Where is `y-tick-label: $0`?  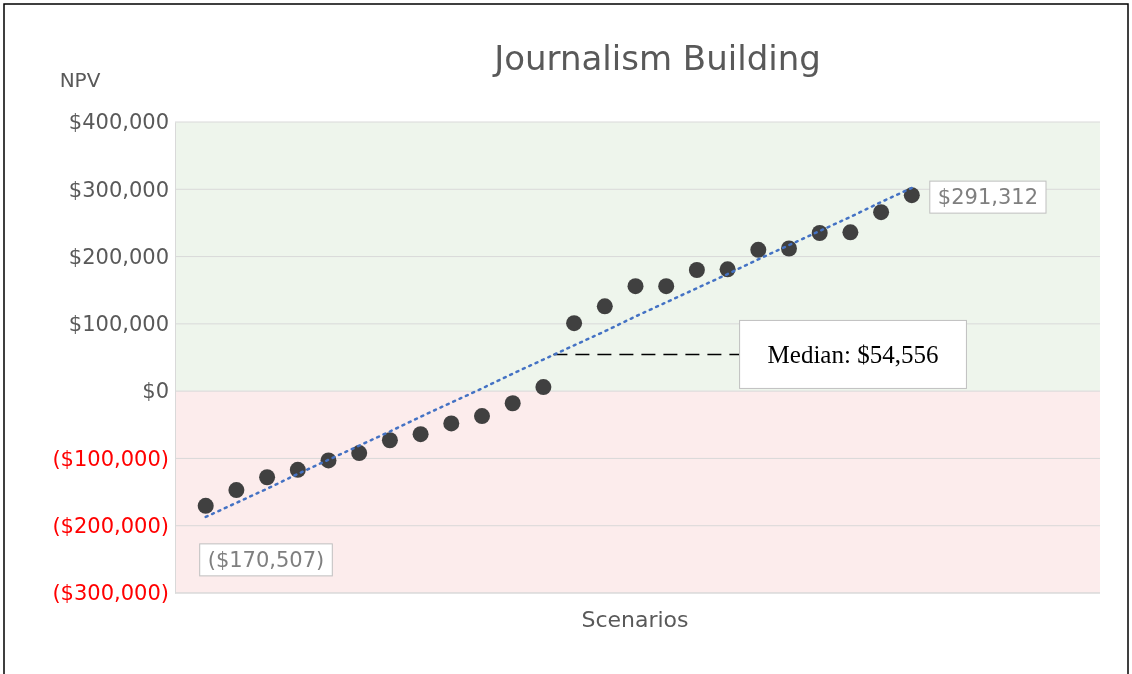 y-tick-label: $0 is located at coordinates (155, 391).